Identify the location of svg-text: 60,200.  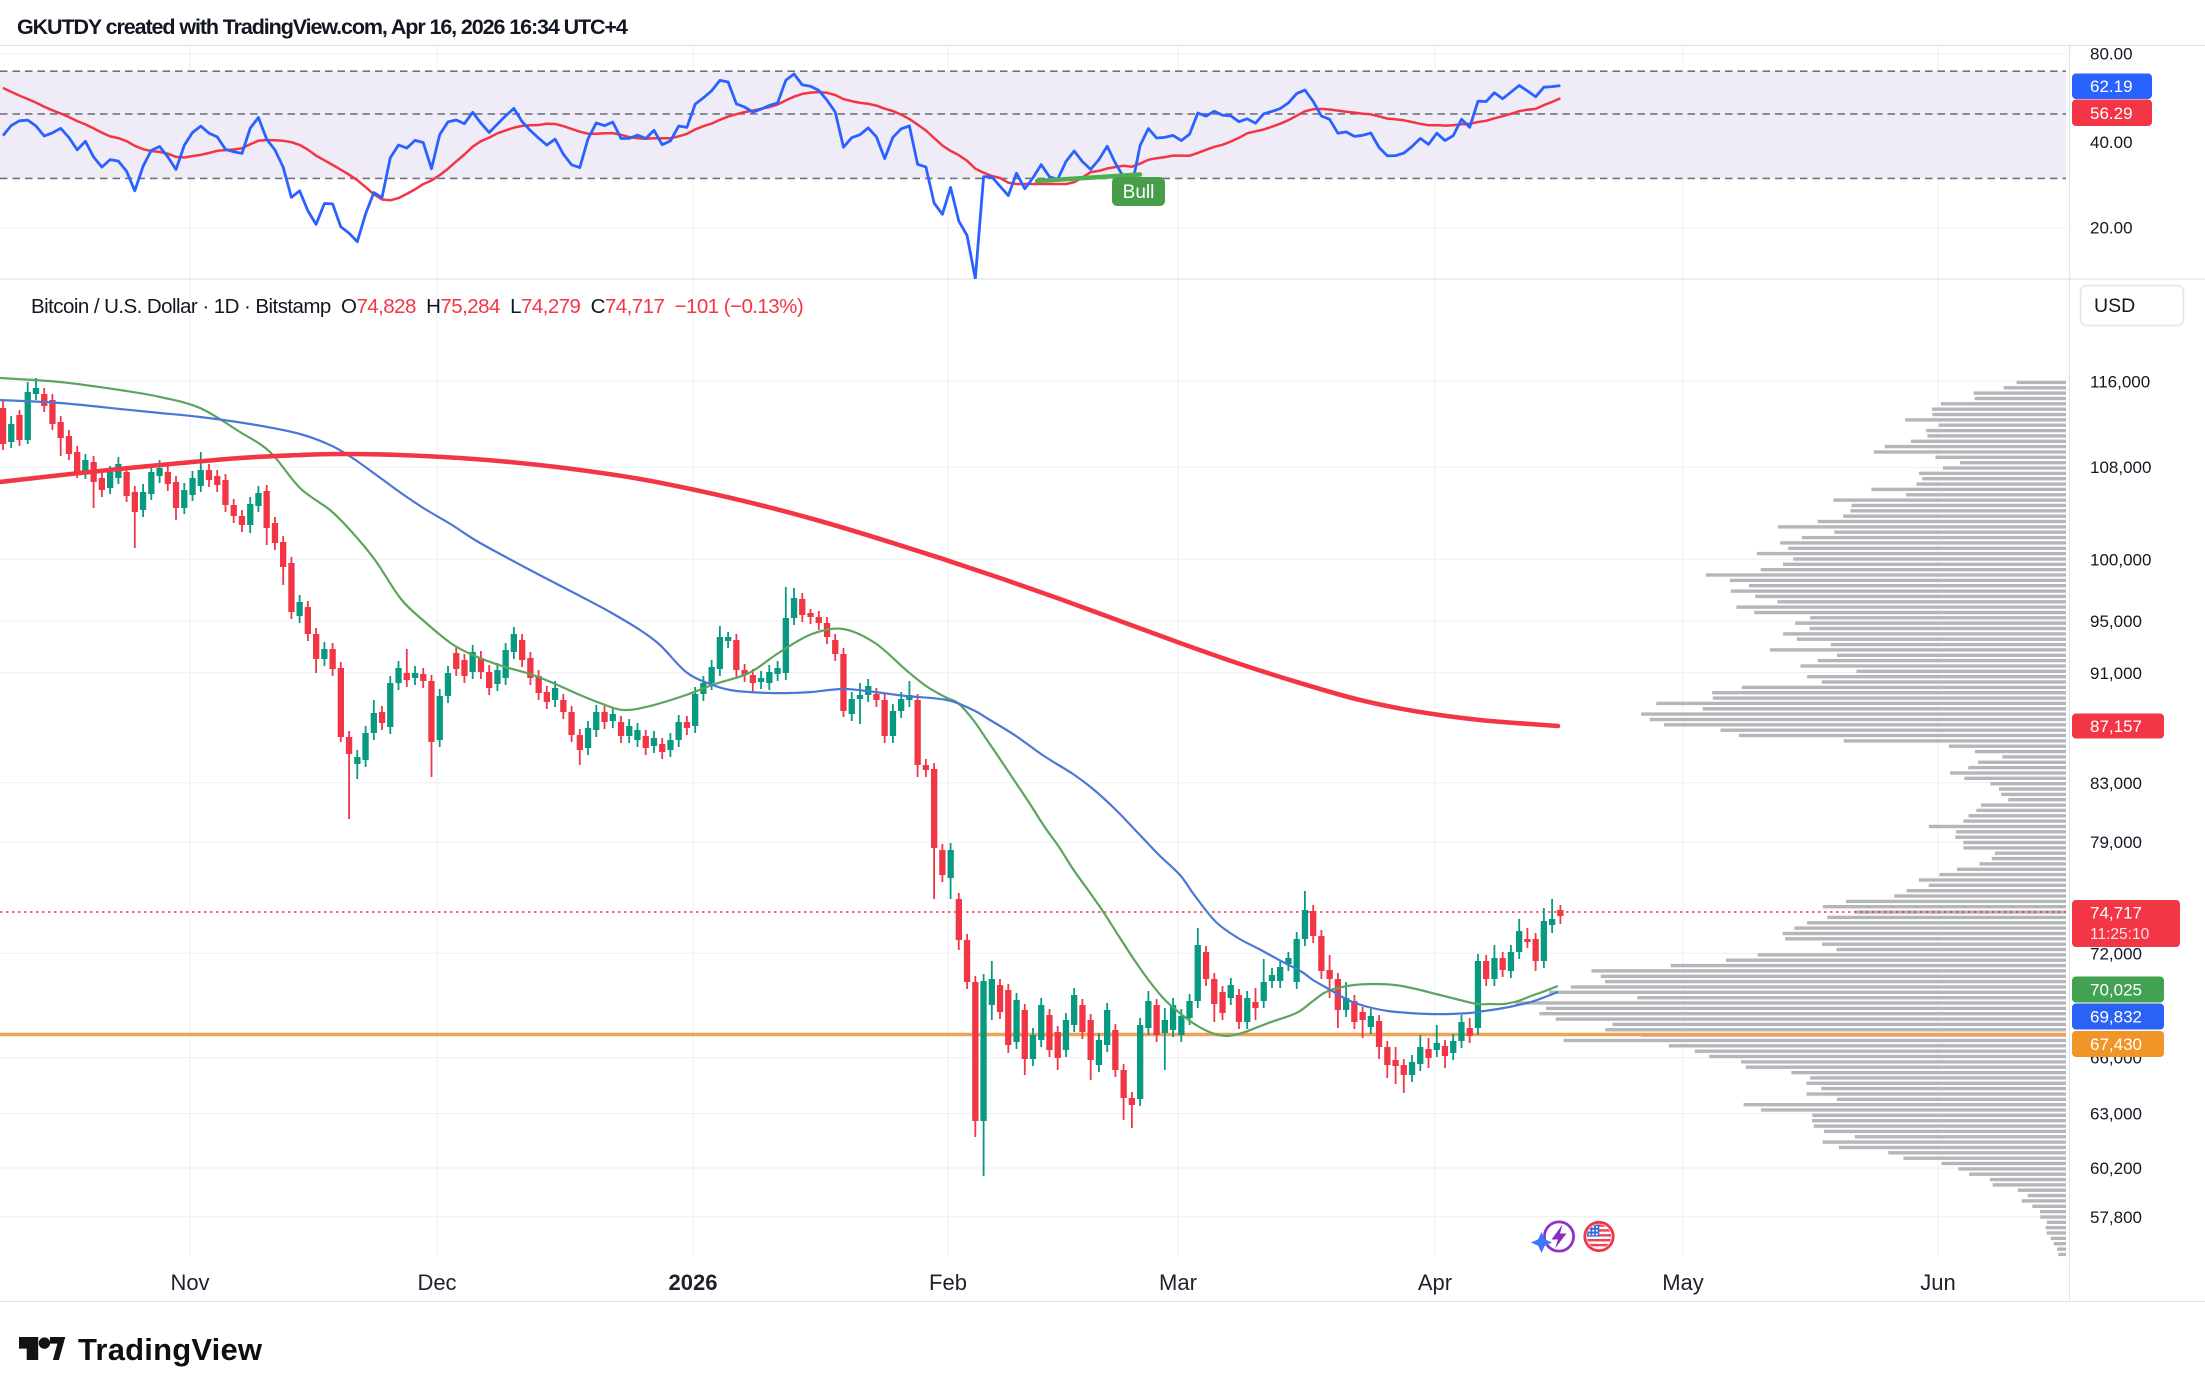
(2116, 1168).